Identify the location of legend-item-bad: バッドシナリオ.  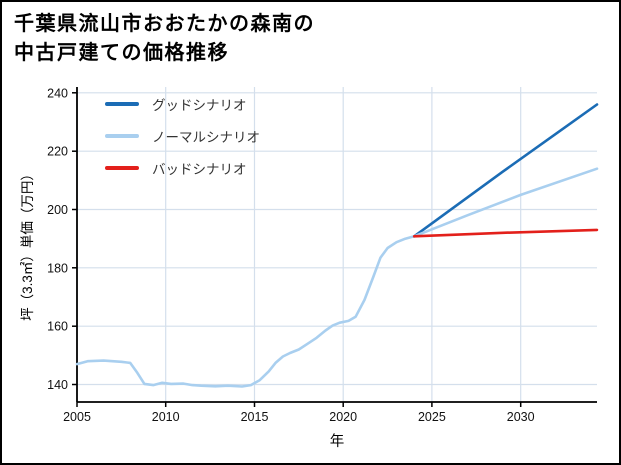
(182, 168).